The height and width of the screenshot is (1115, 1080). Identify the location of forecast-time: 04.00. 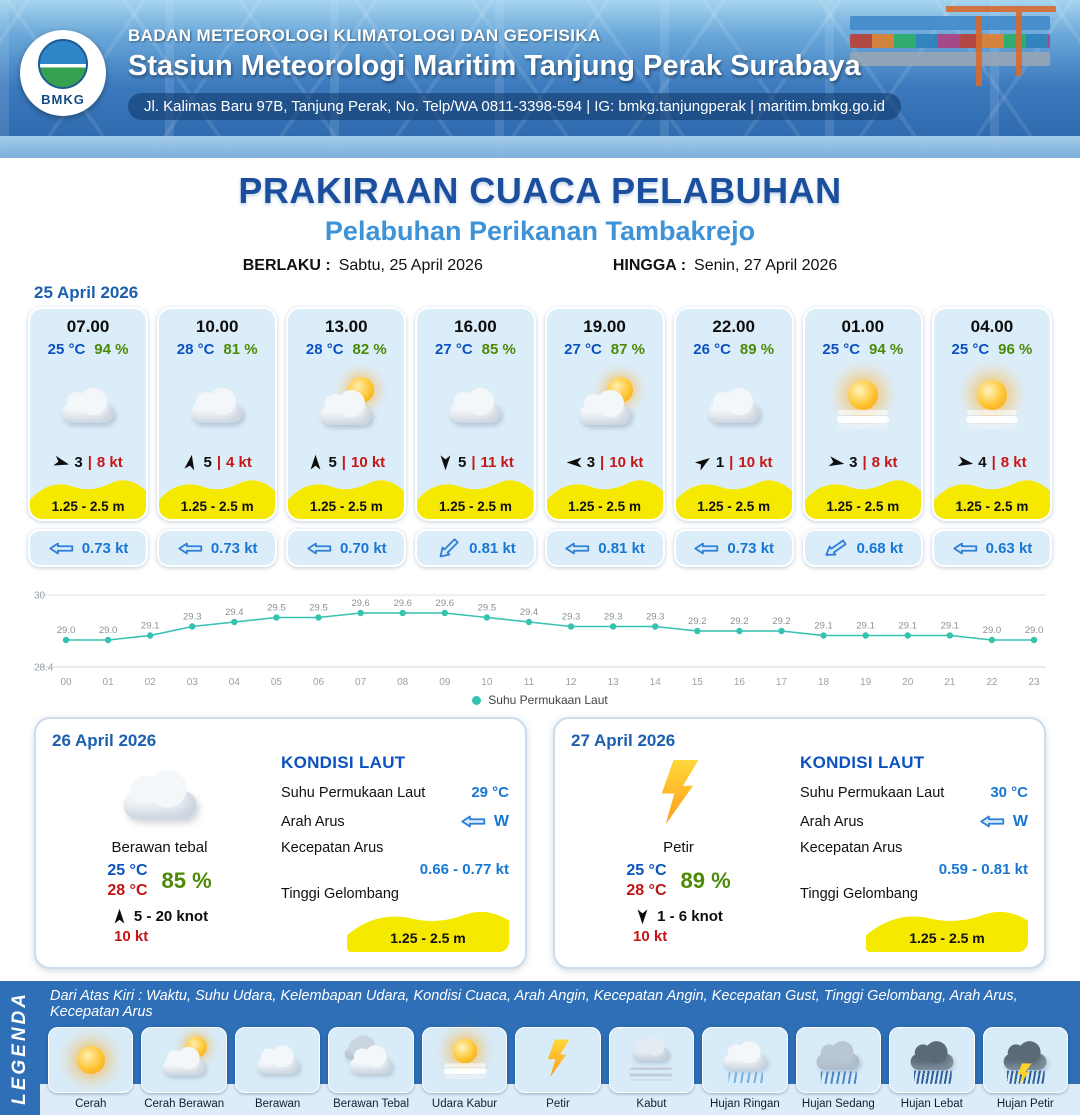
(992, 326).